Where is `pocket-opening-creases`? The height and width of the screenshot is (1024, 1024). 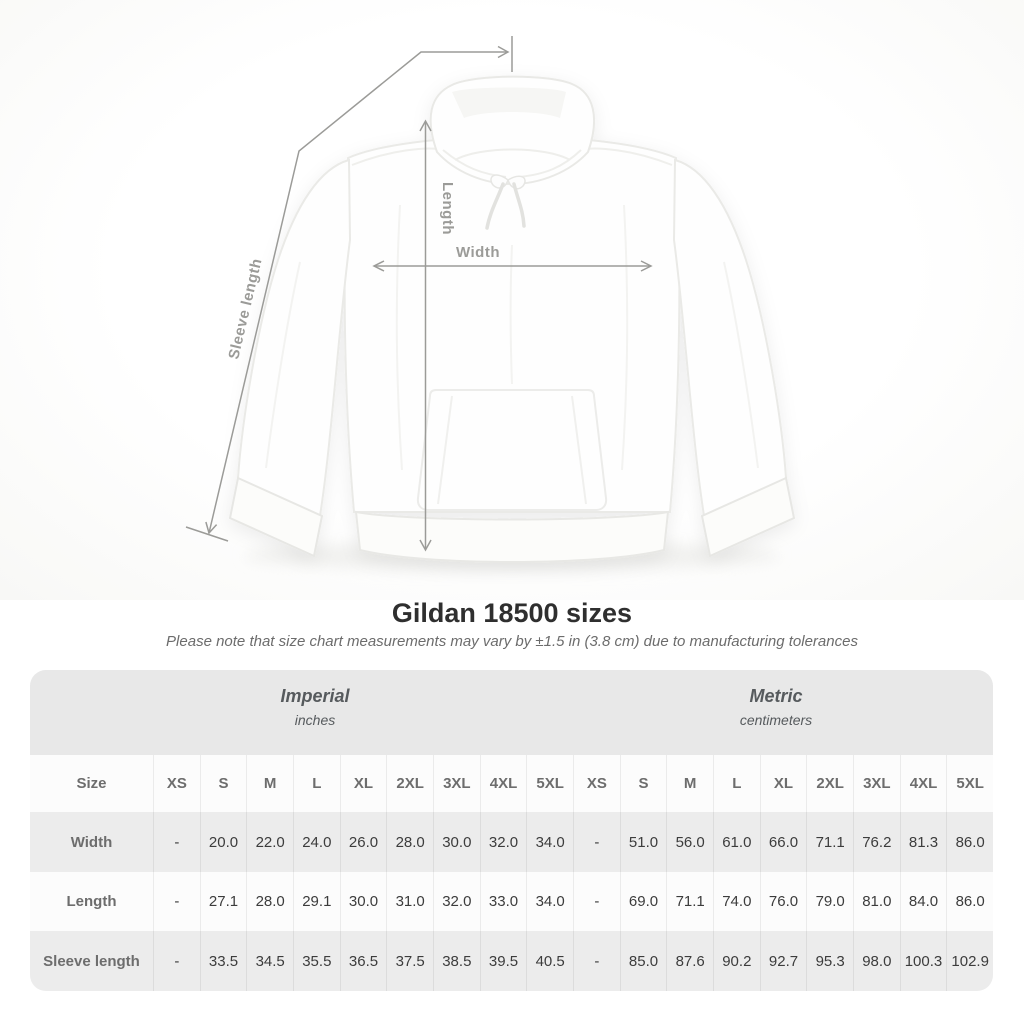
pocket-opening-creases is located at coordinates (512, 450).